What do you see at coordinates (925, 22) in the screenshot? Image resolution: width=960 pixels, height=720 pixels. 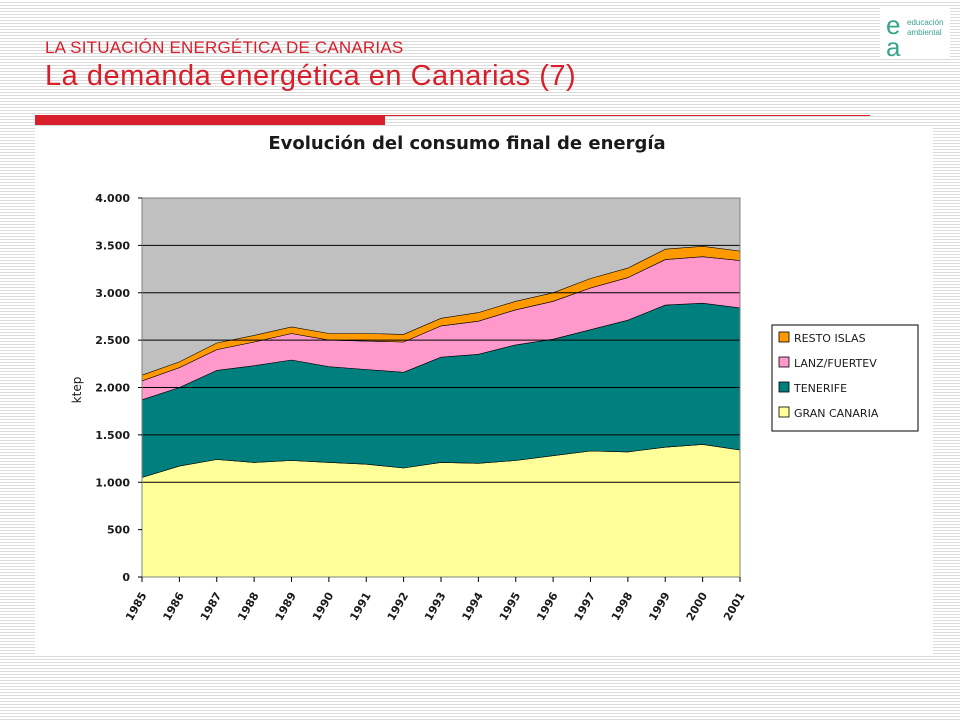 I see `logo-text-educacion: educación` at bounding box center [925, 22].